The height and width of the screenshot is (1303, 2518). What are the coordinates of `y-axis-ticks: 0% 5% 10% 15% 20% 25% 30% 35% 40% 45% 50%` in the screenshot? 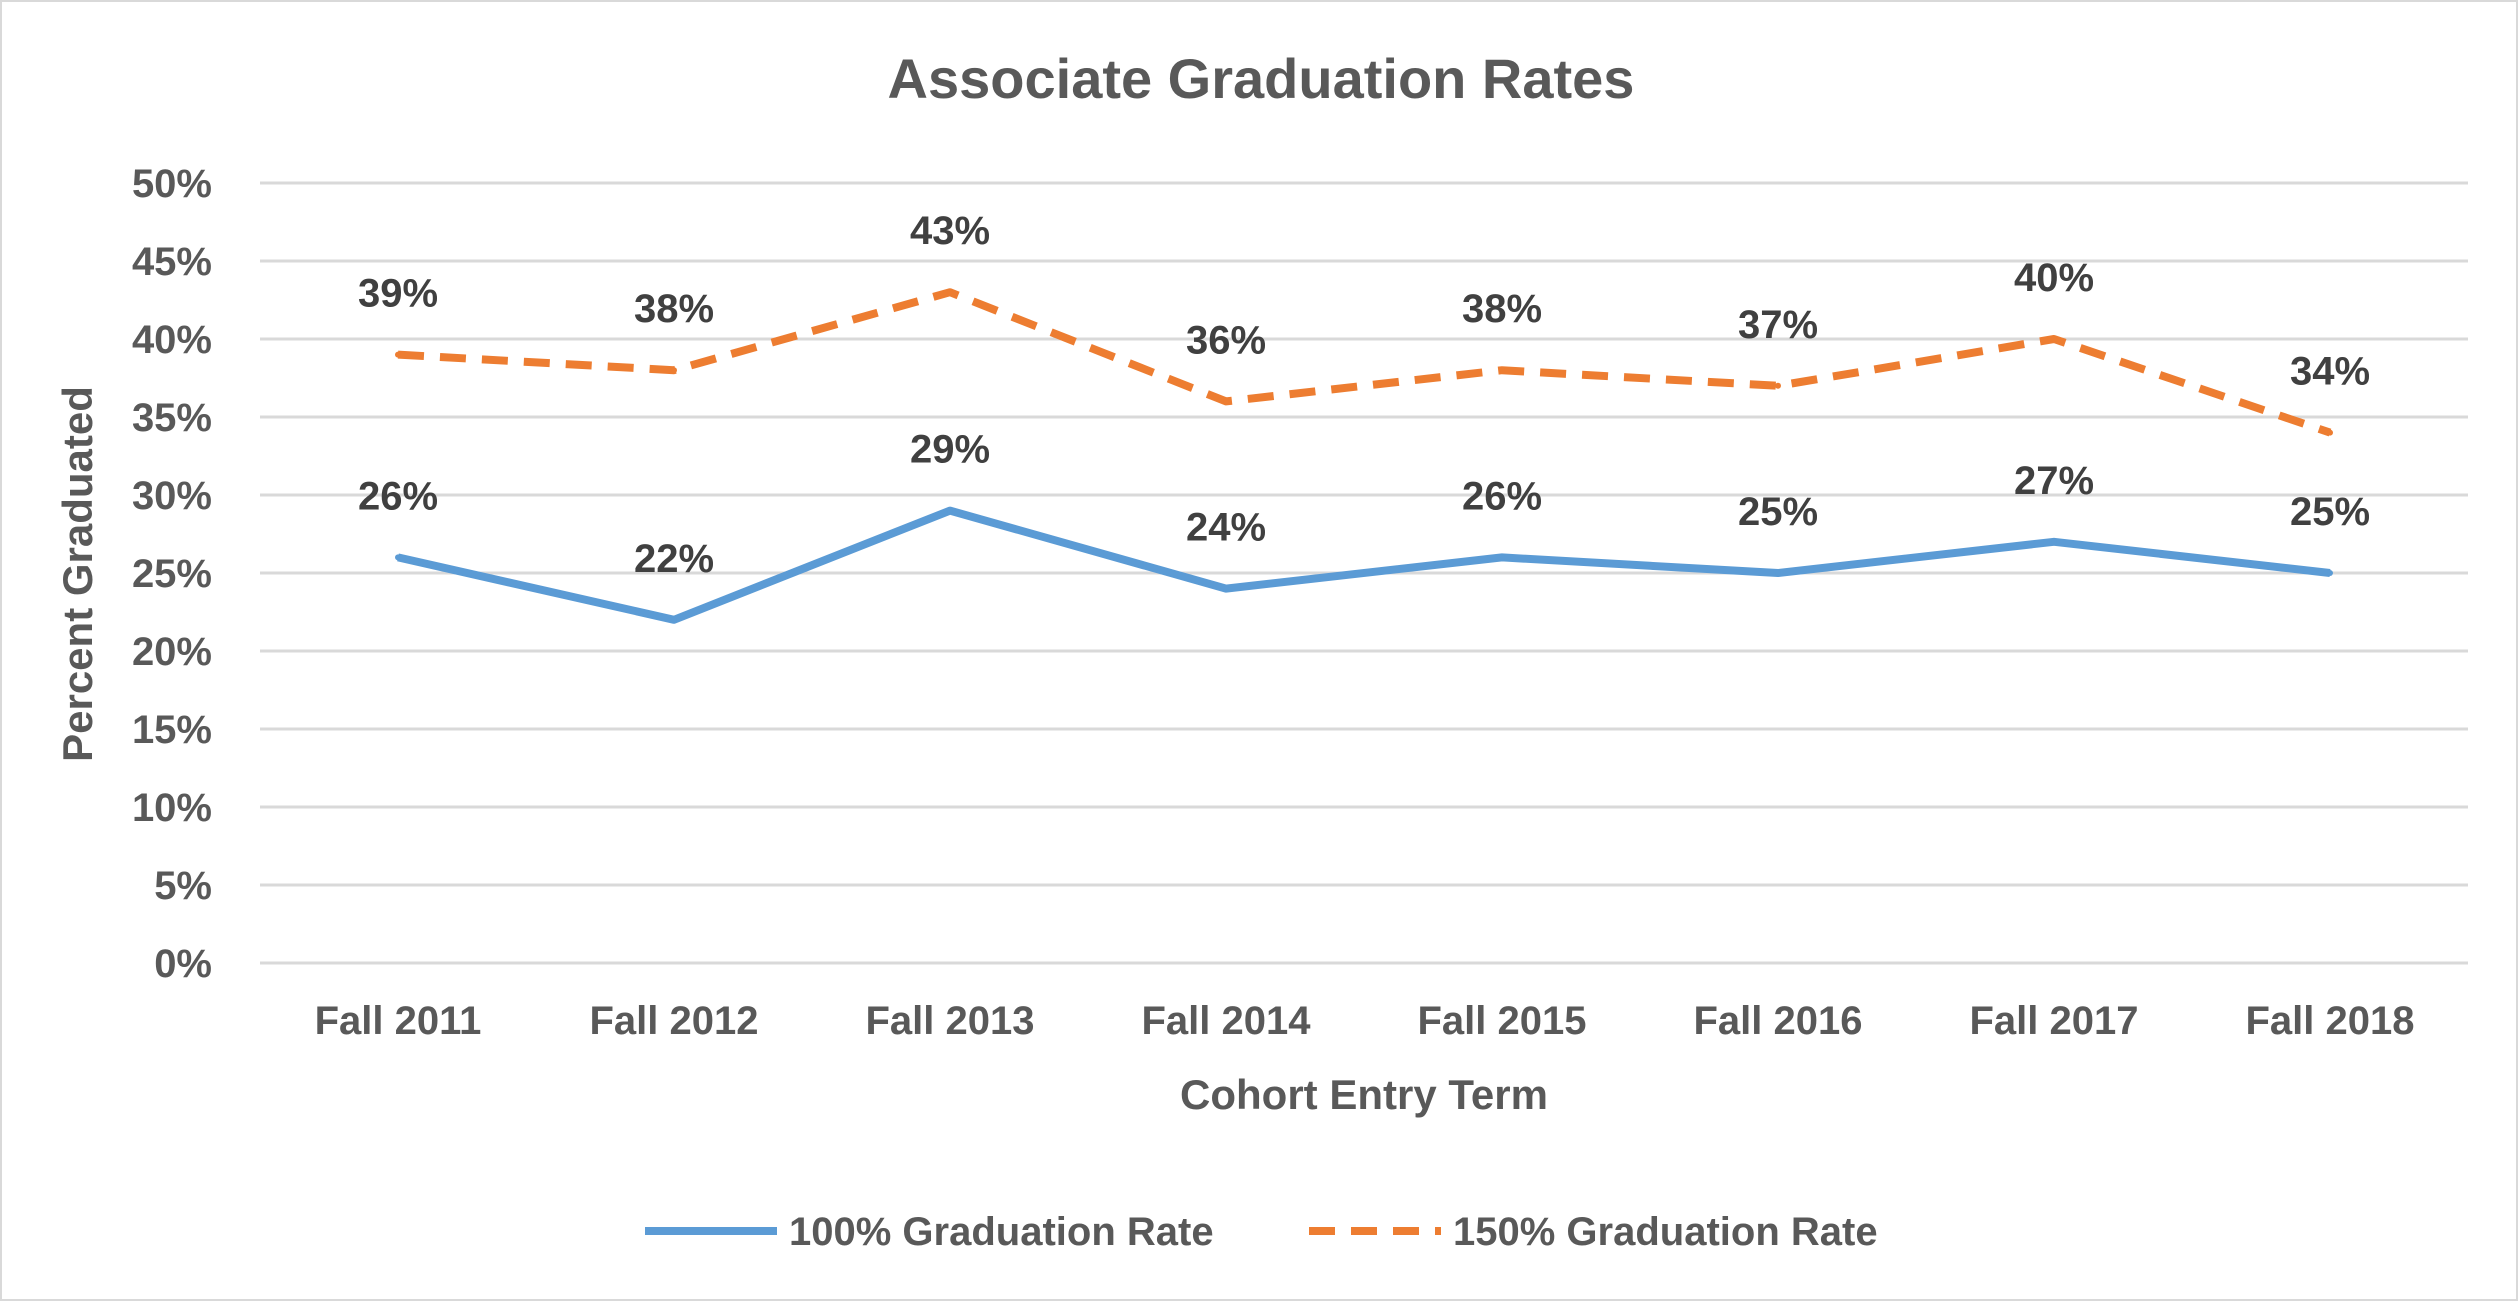 It's located at (172, 574).